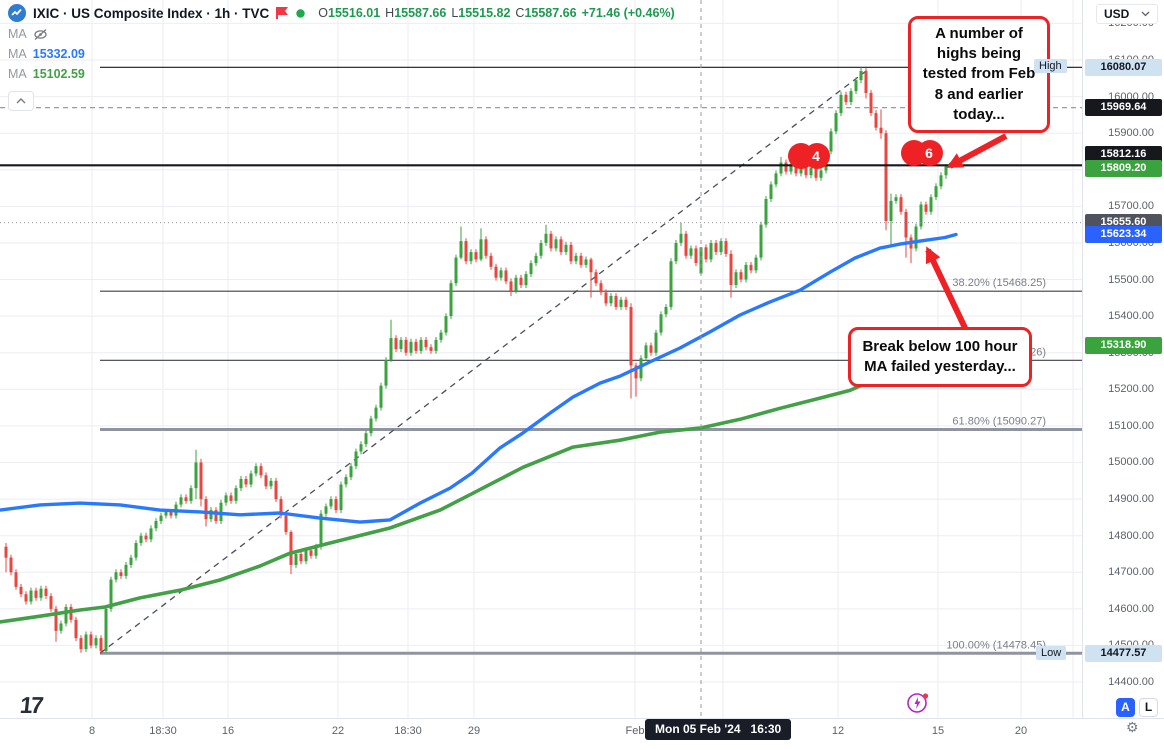  Describe the element at coordinates (92, 731) in the screenshot. I see `time-tick: 8` at that location.